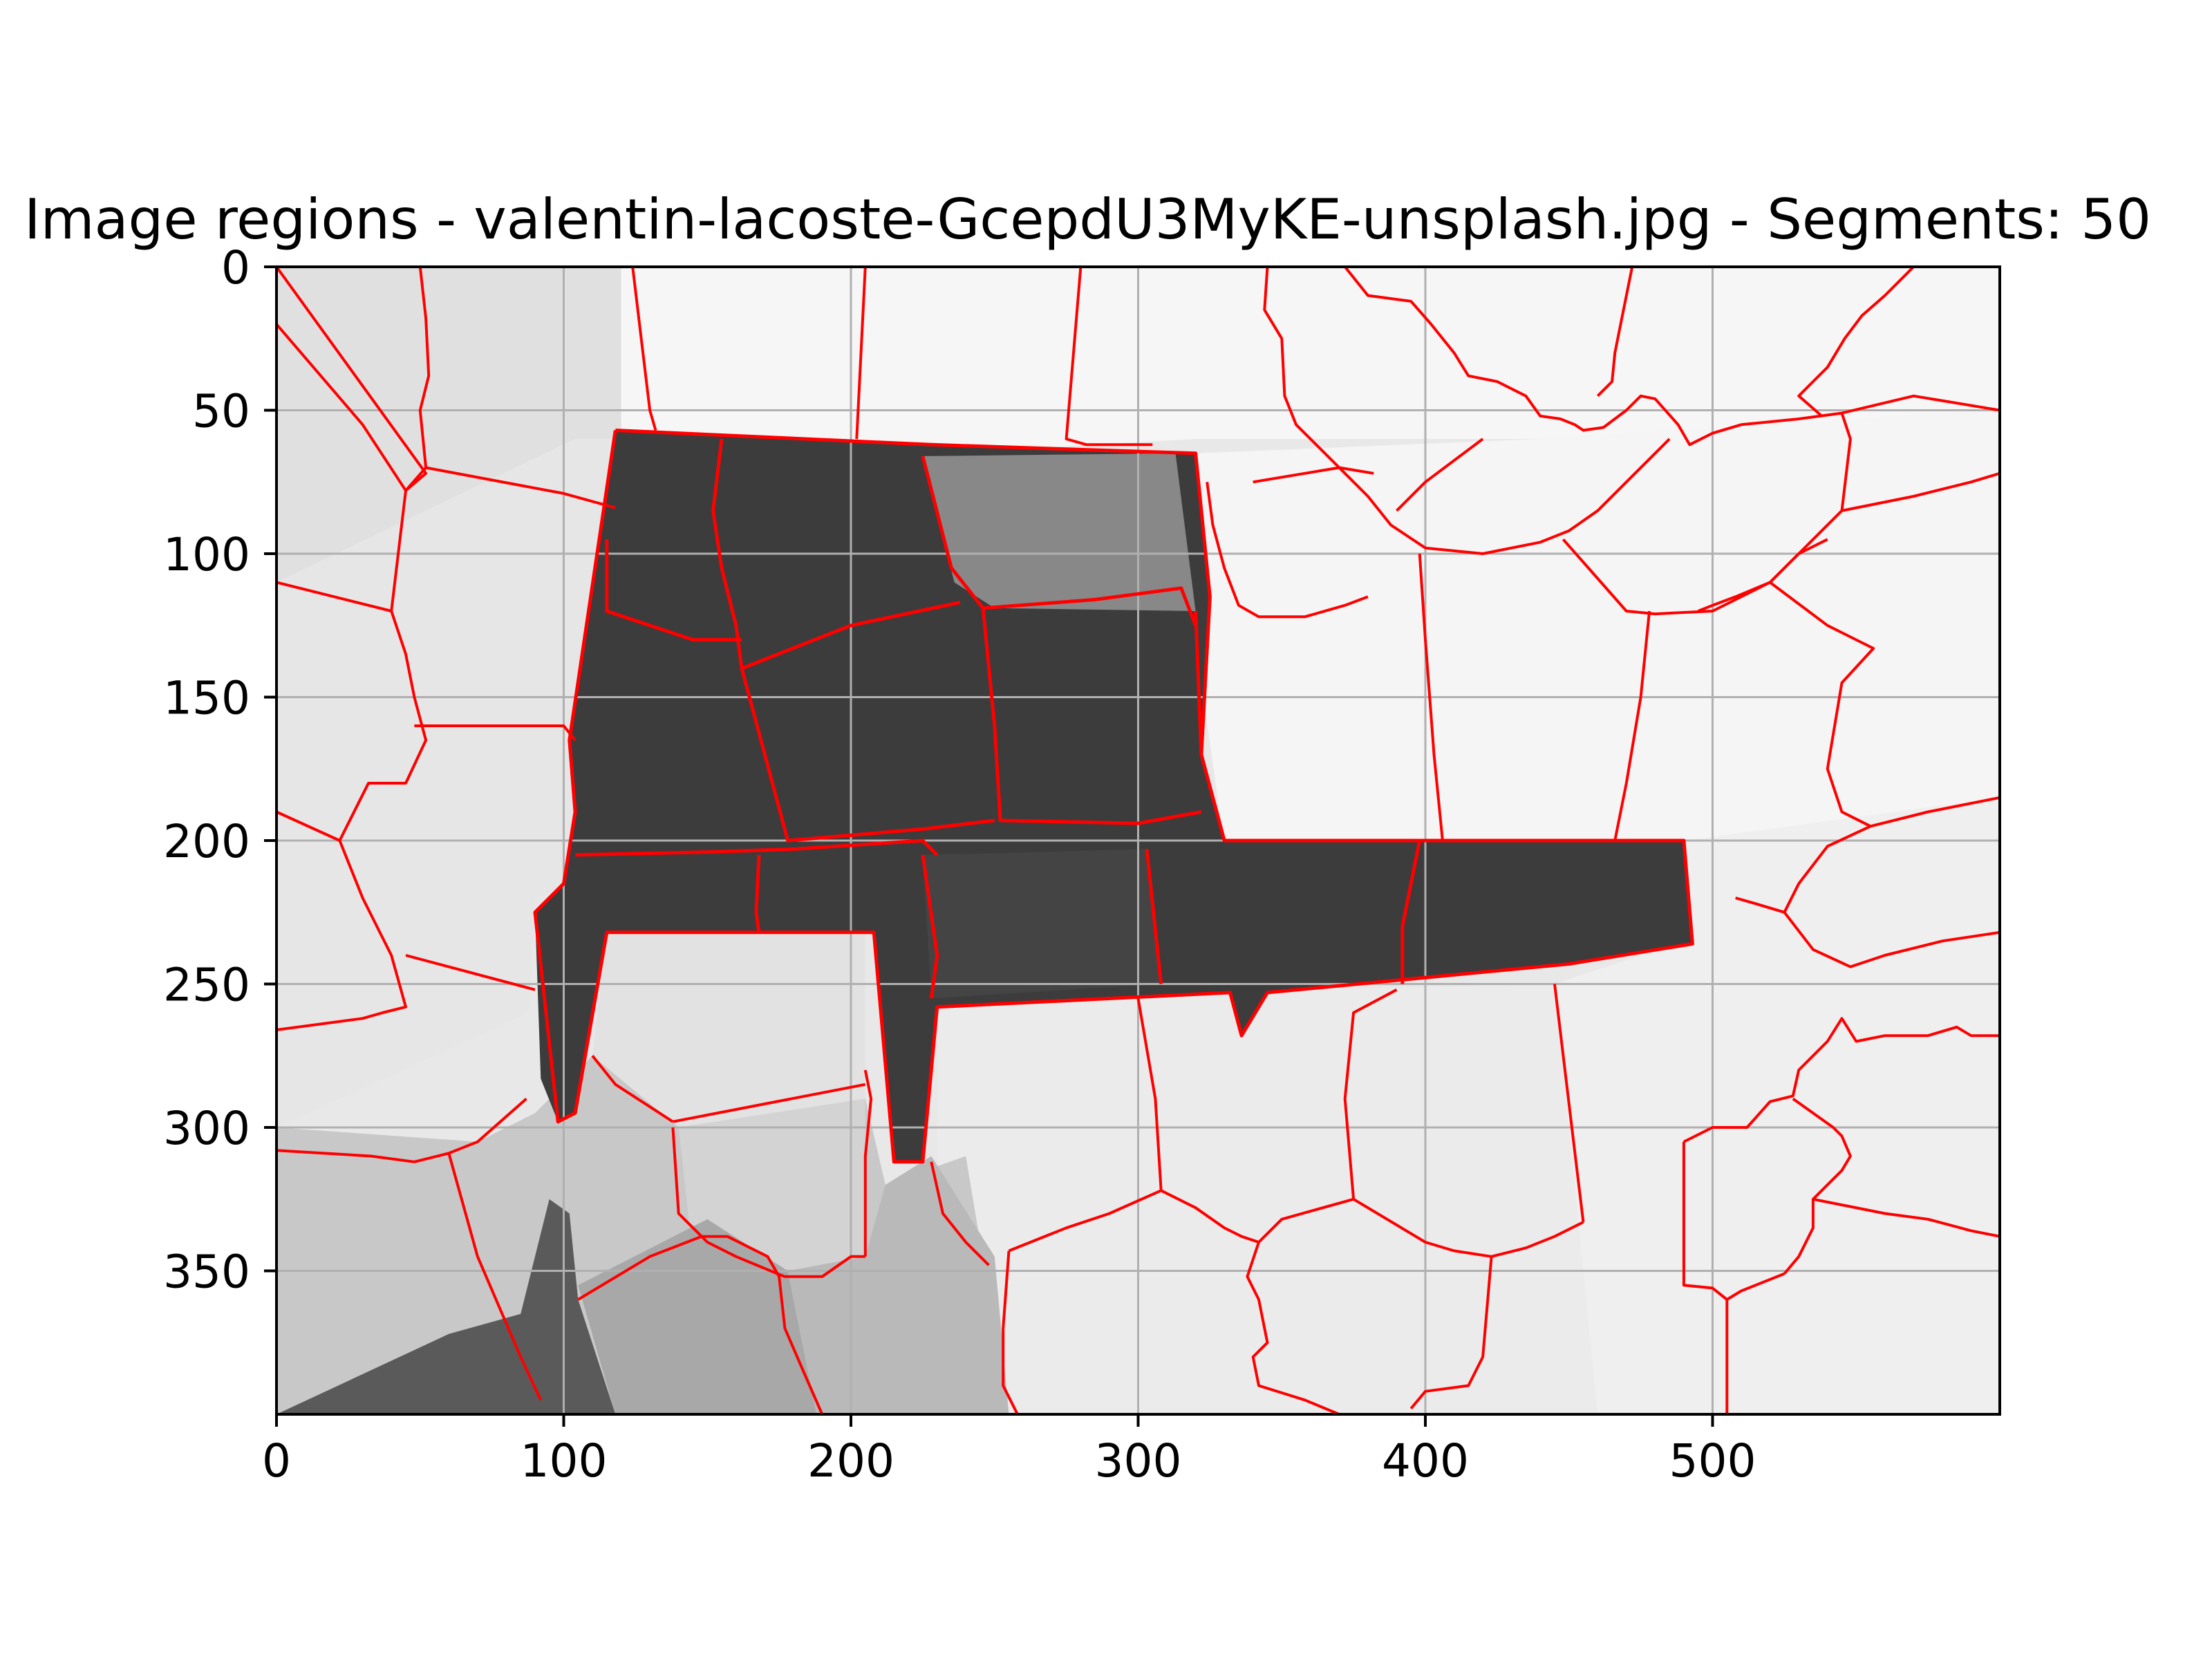 This screenshot has height=1659, width=2212. I want to click on x-tick-label-2: 200, so click(850, 1461).